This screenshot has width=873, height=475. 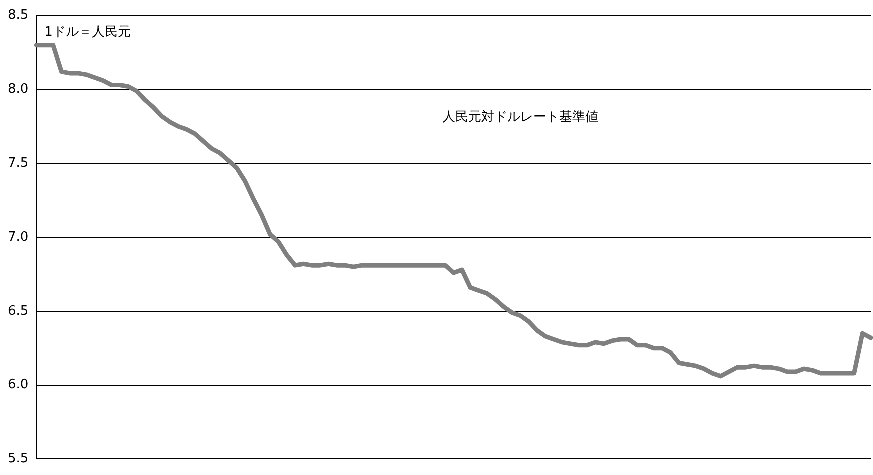 I want to click on y-tick-label: 8.5, so click(x=18, y=16).